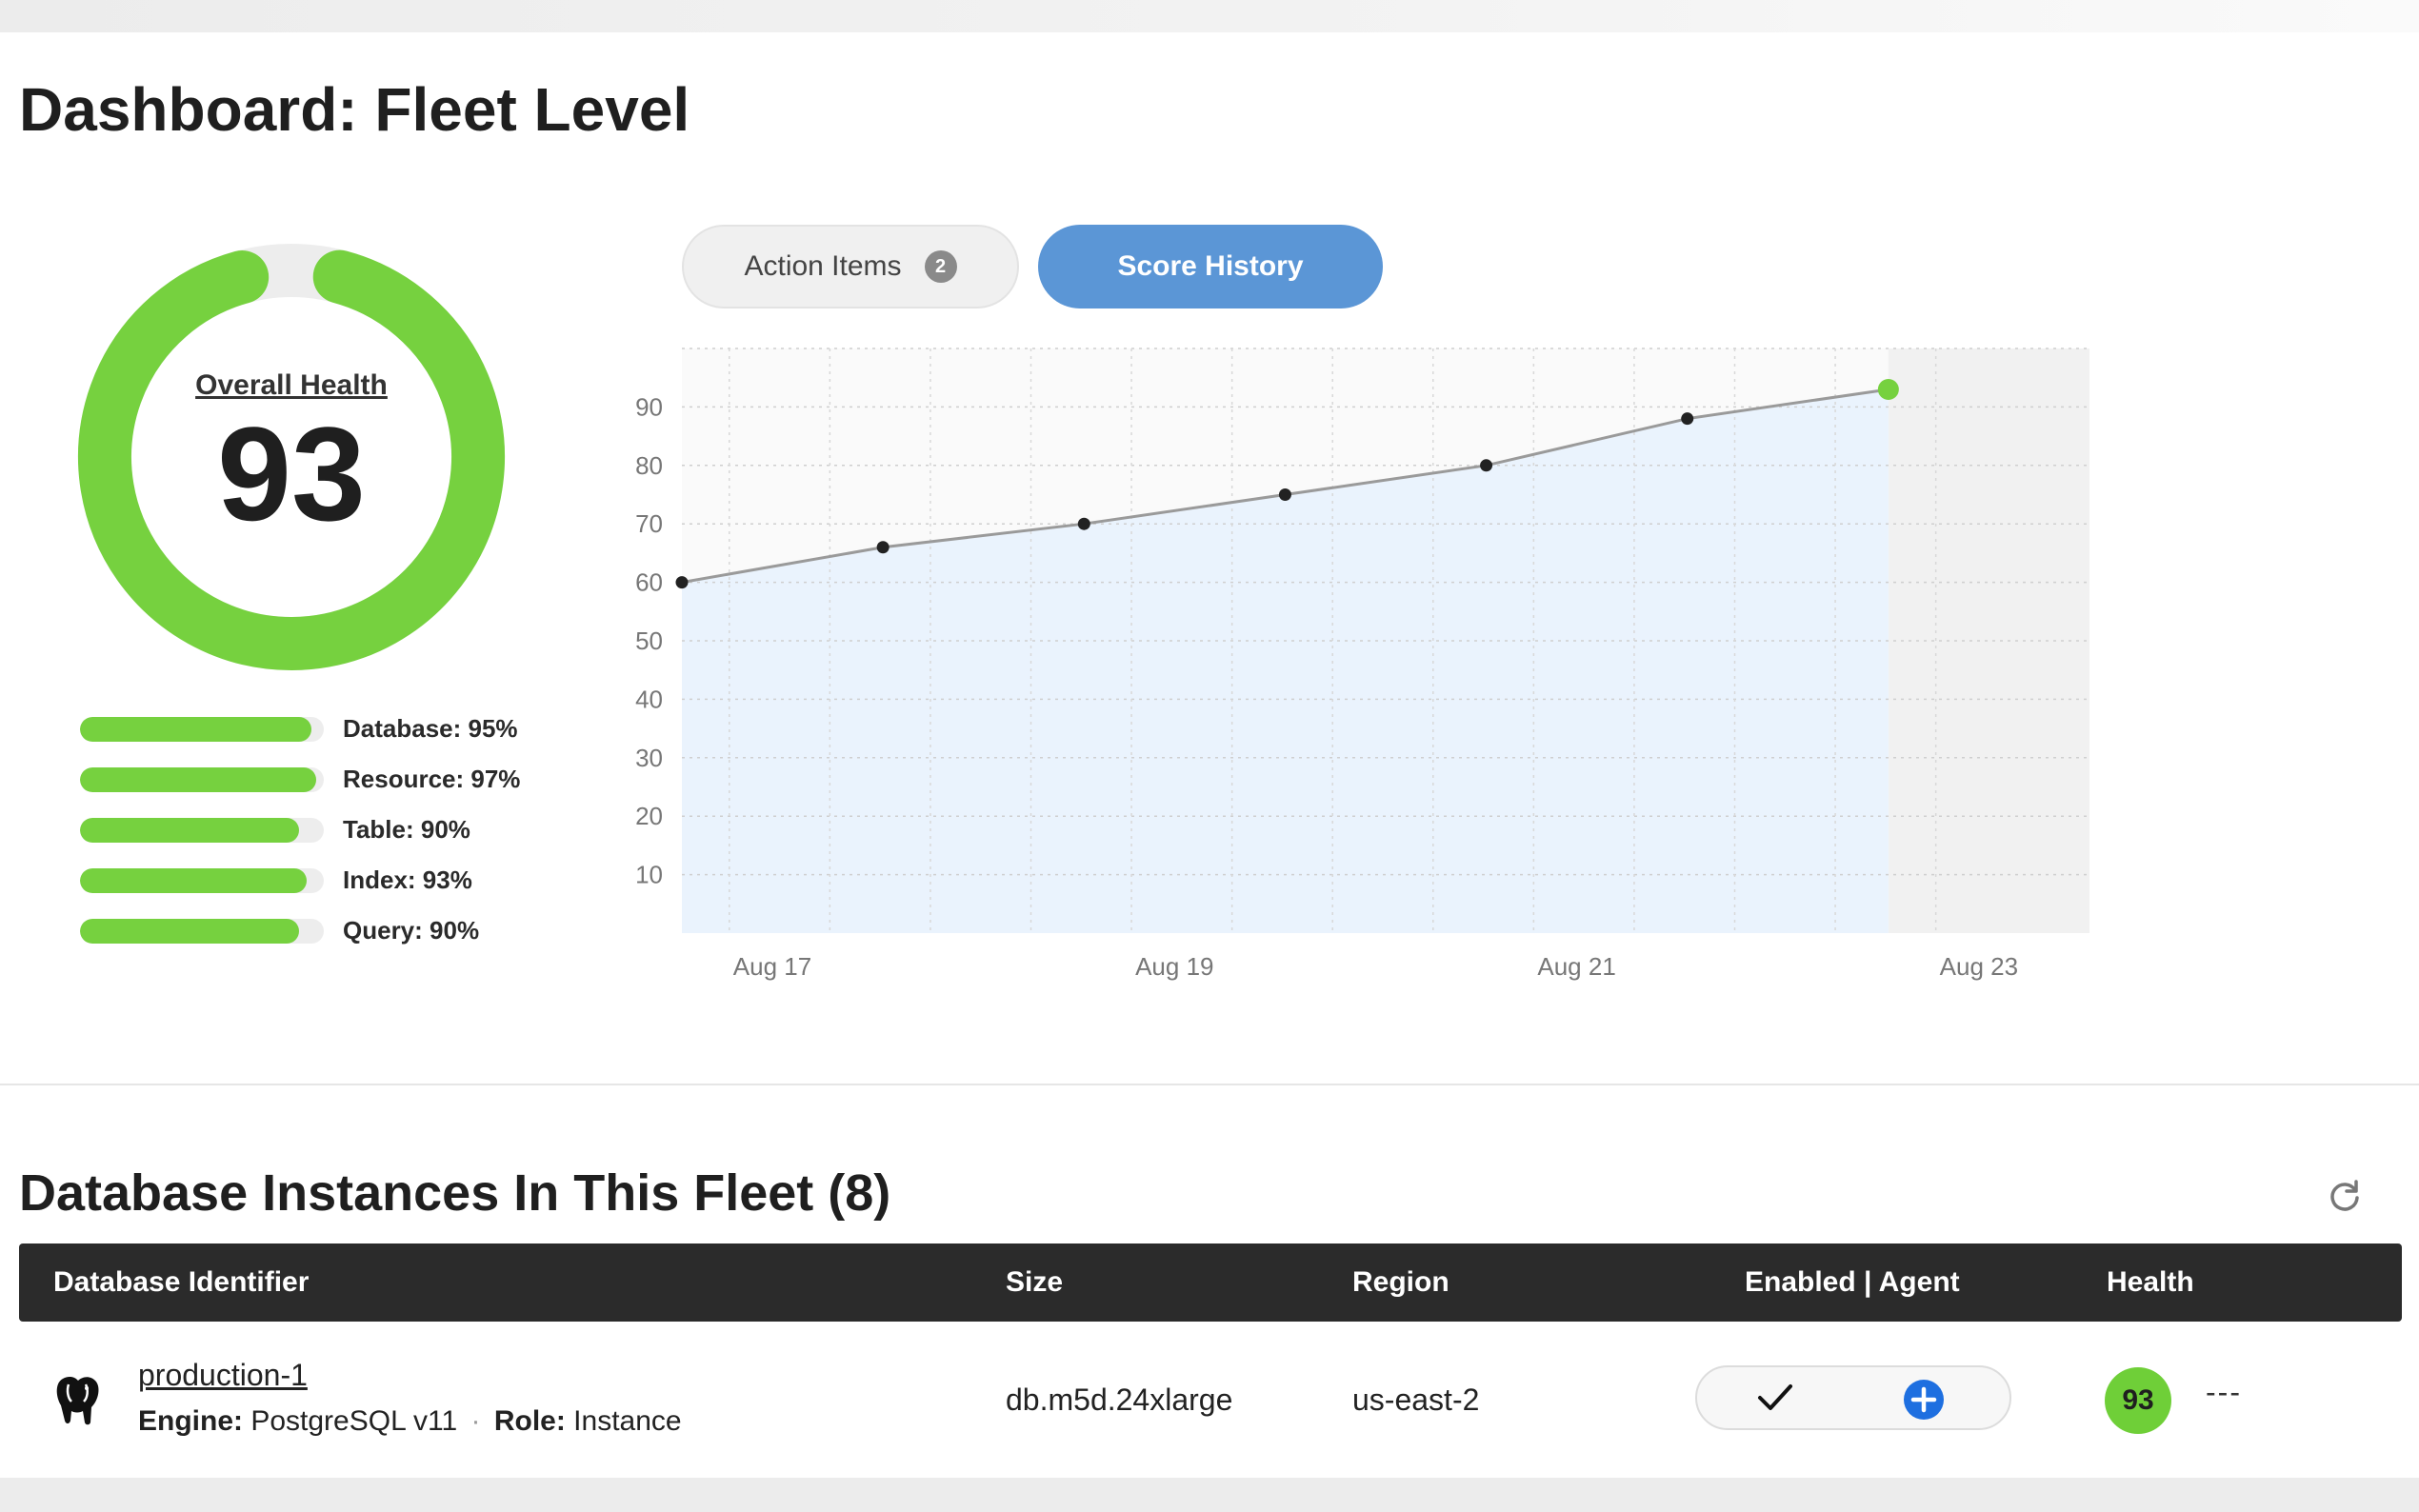 This screenshot has width=2419, height=1512. What do you see at coordinates (77, 1400) in the screenshot?
I see `postgresql-elephant-icon` at bounding box center [77, 1400].